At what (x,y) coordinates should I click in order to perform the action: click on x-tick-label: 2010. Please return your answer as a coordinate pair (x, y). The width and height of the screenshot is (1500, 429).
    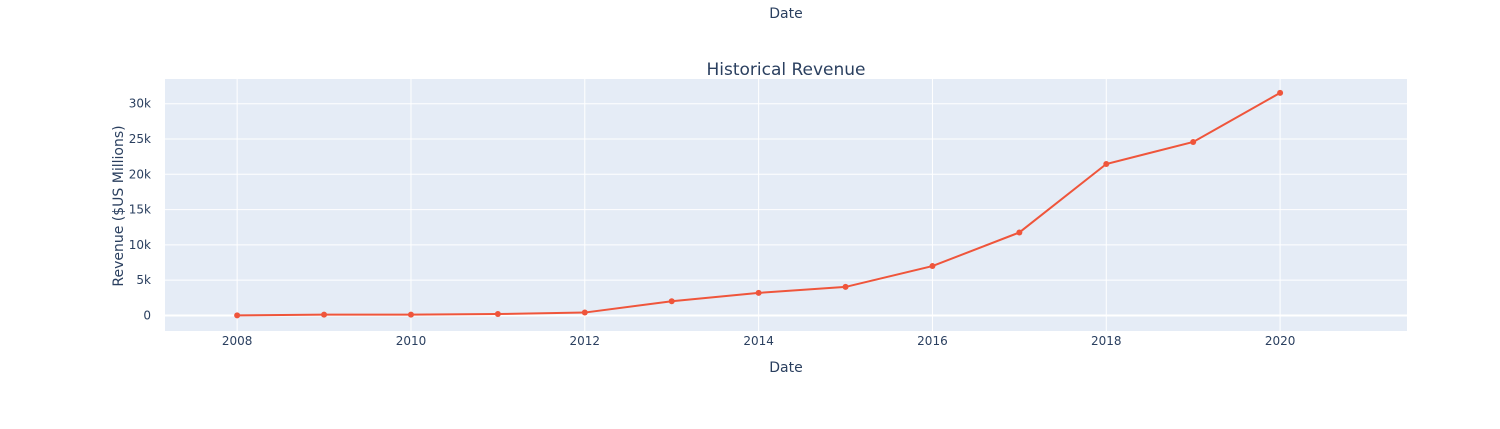
    Looking at the image, I should click on (411, 341).